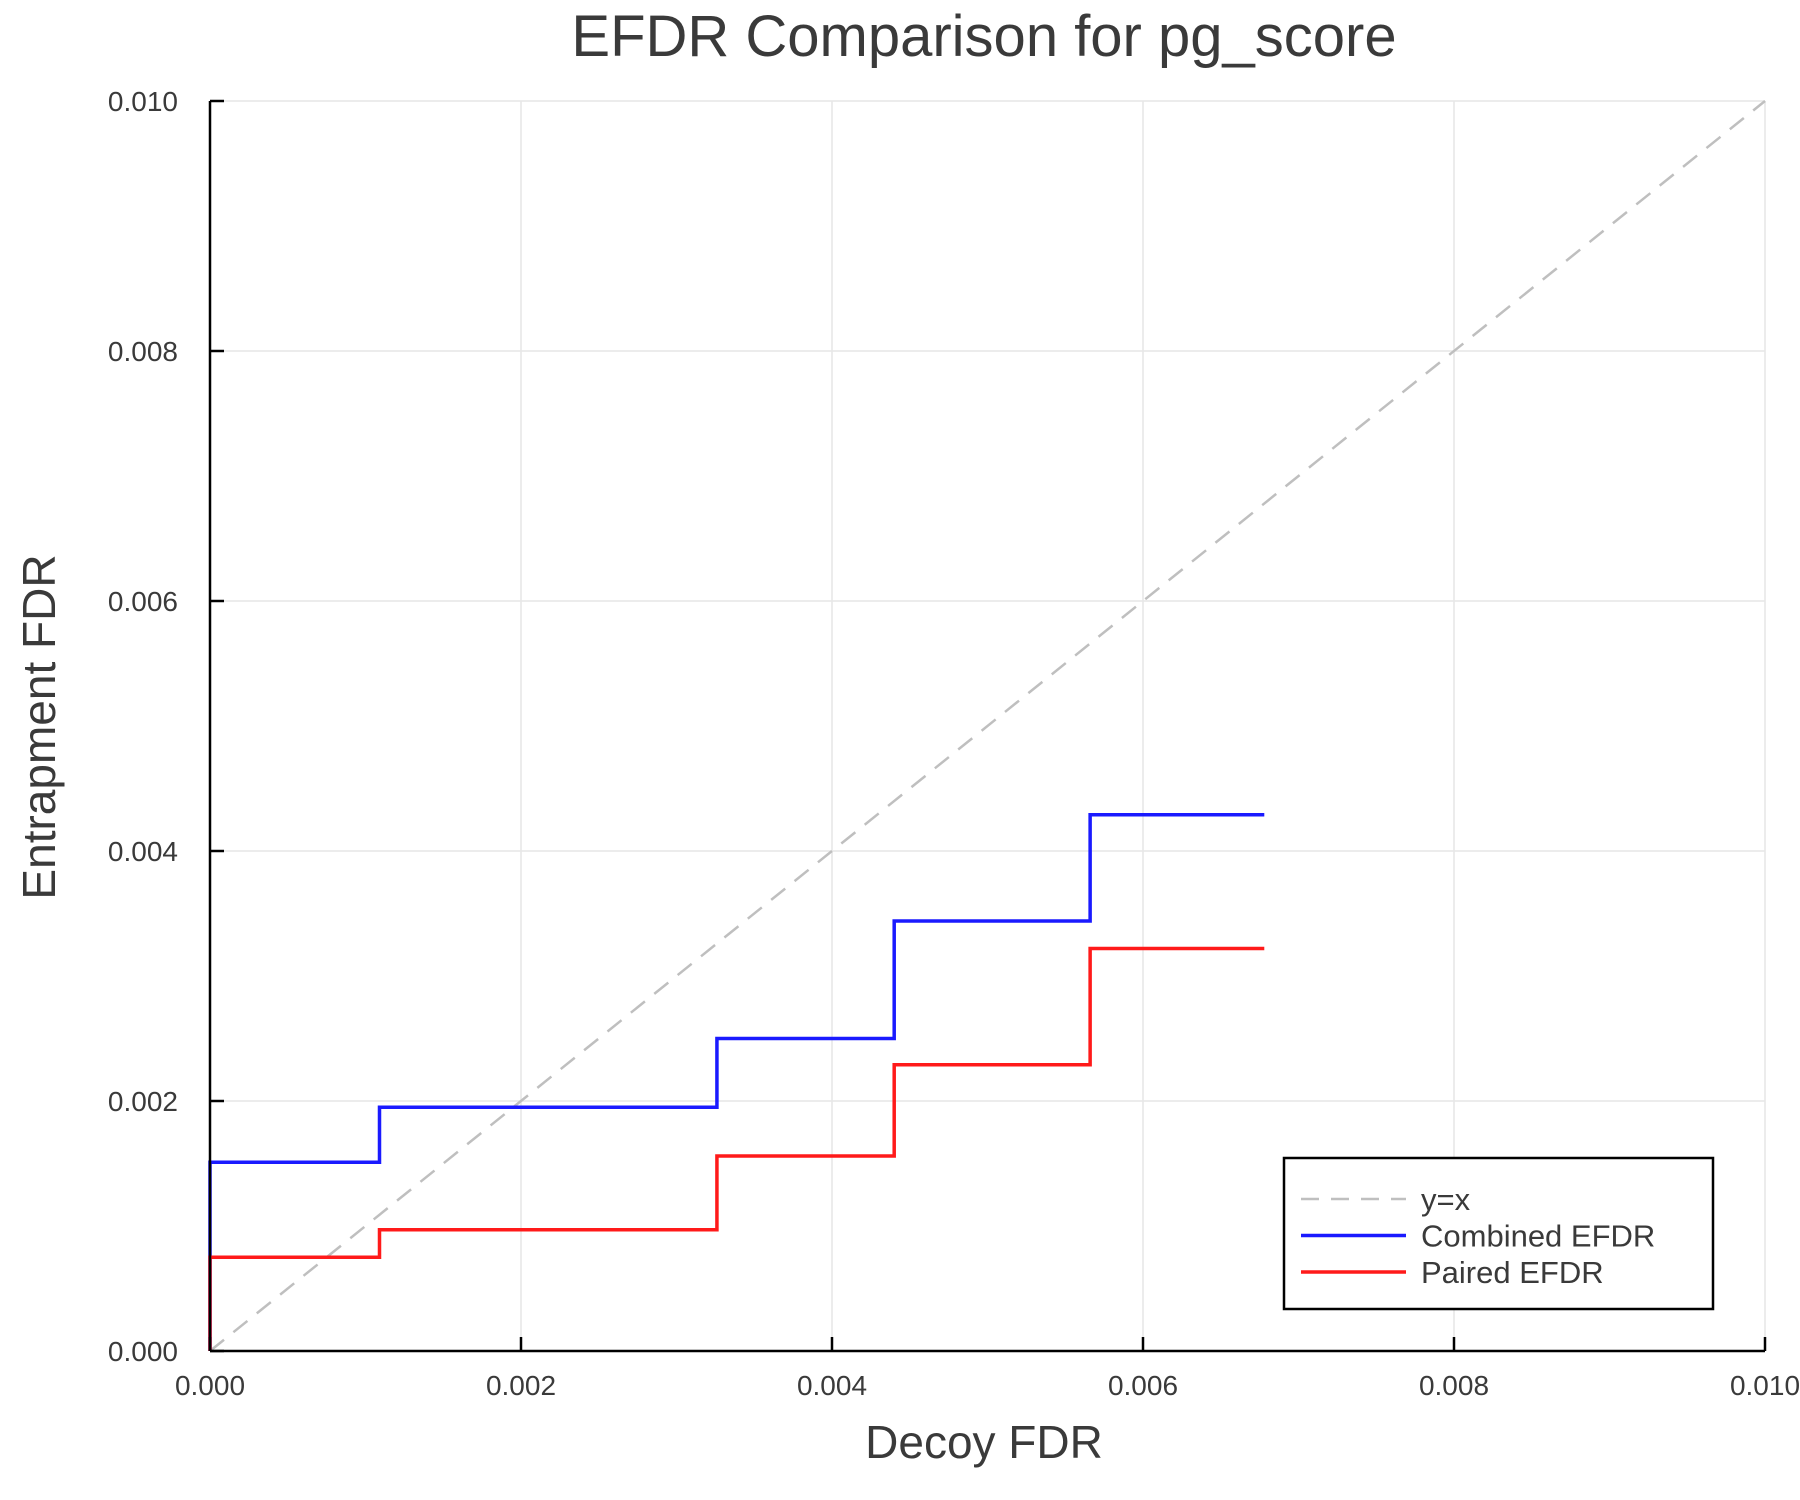  What do you see at coordinates (1454, 1385) in the screenshot?
I see `x-tick-label: 0.008` at bounding box center [1454, 1385].